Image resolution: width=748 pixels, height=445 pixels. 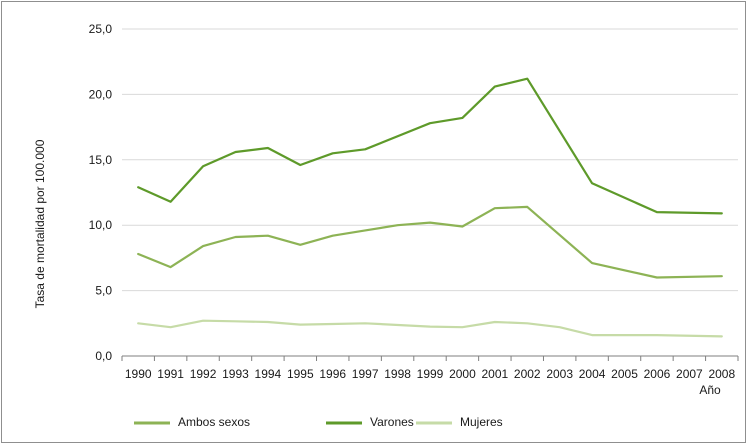 I want to click on x-tick-label: 1994, so click(x=268, y=374).